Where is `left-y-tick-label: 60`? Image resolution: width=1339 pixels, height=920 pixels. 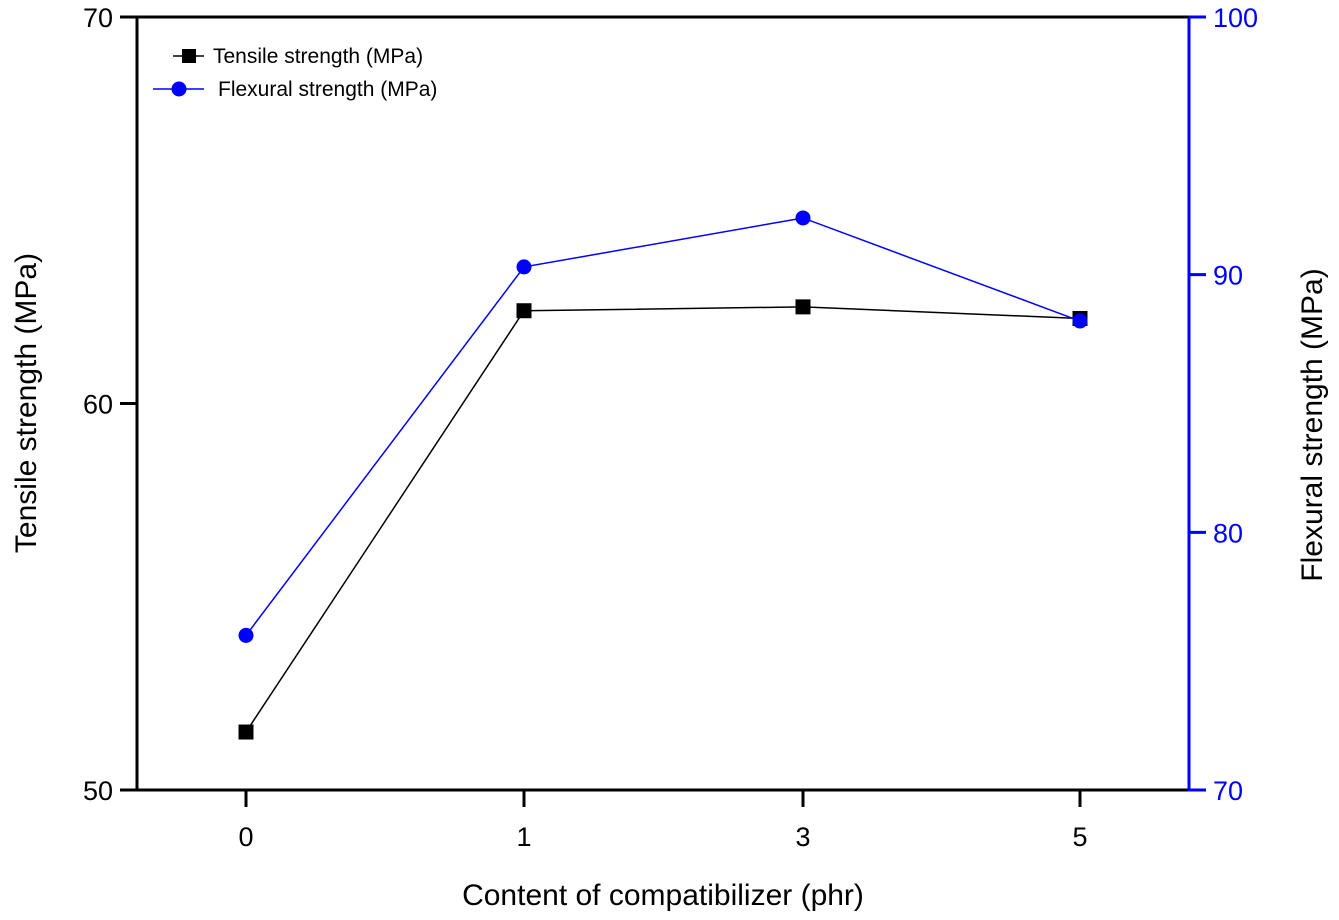
left-y-tick-label: 60 is located at coordinates (98, 405).